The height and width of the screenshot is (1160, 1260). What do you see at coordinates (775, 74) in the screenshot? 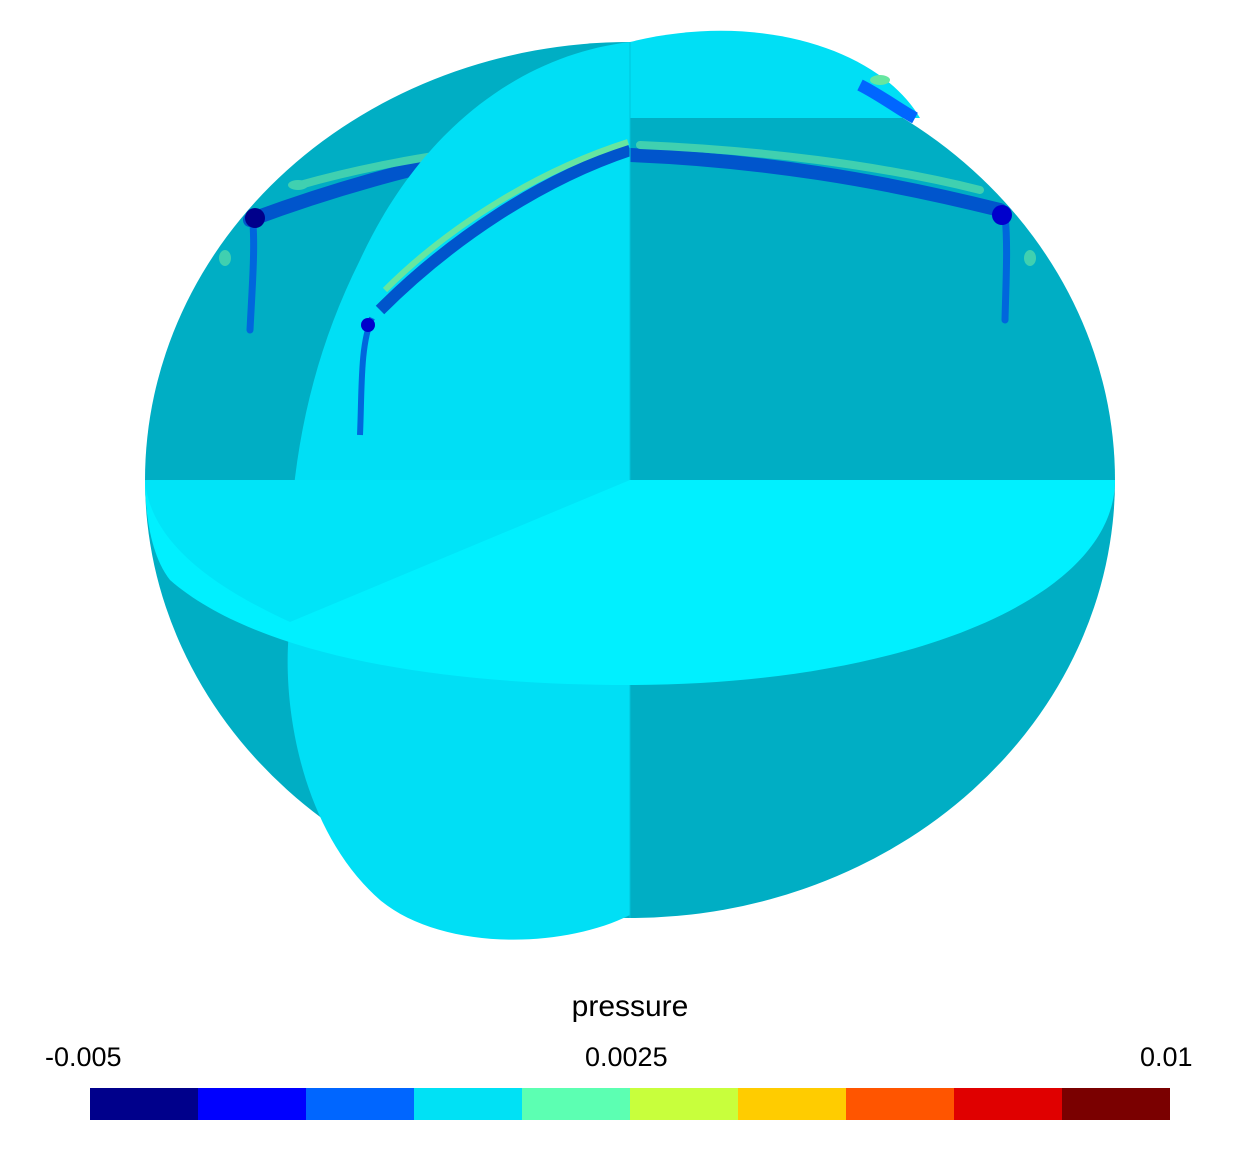
I see `vertical-slice-upper` at bounding box center [775, 74].